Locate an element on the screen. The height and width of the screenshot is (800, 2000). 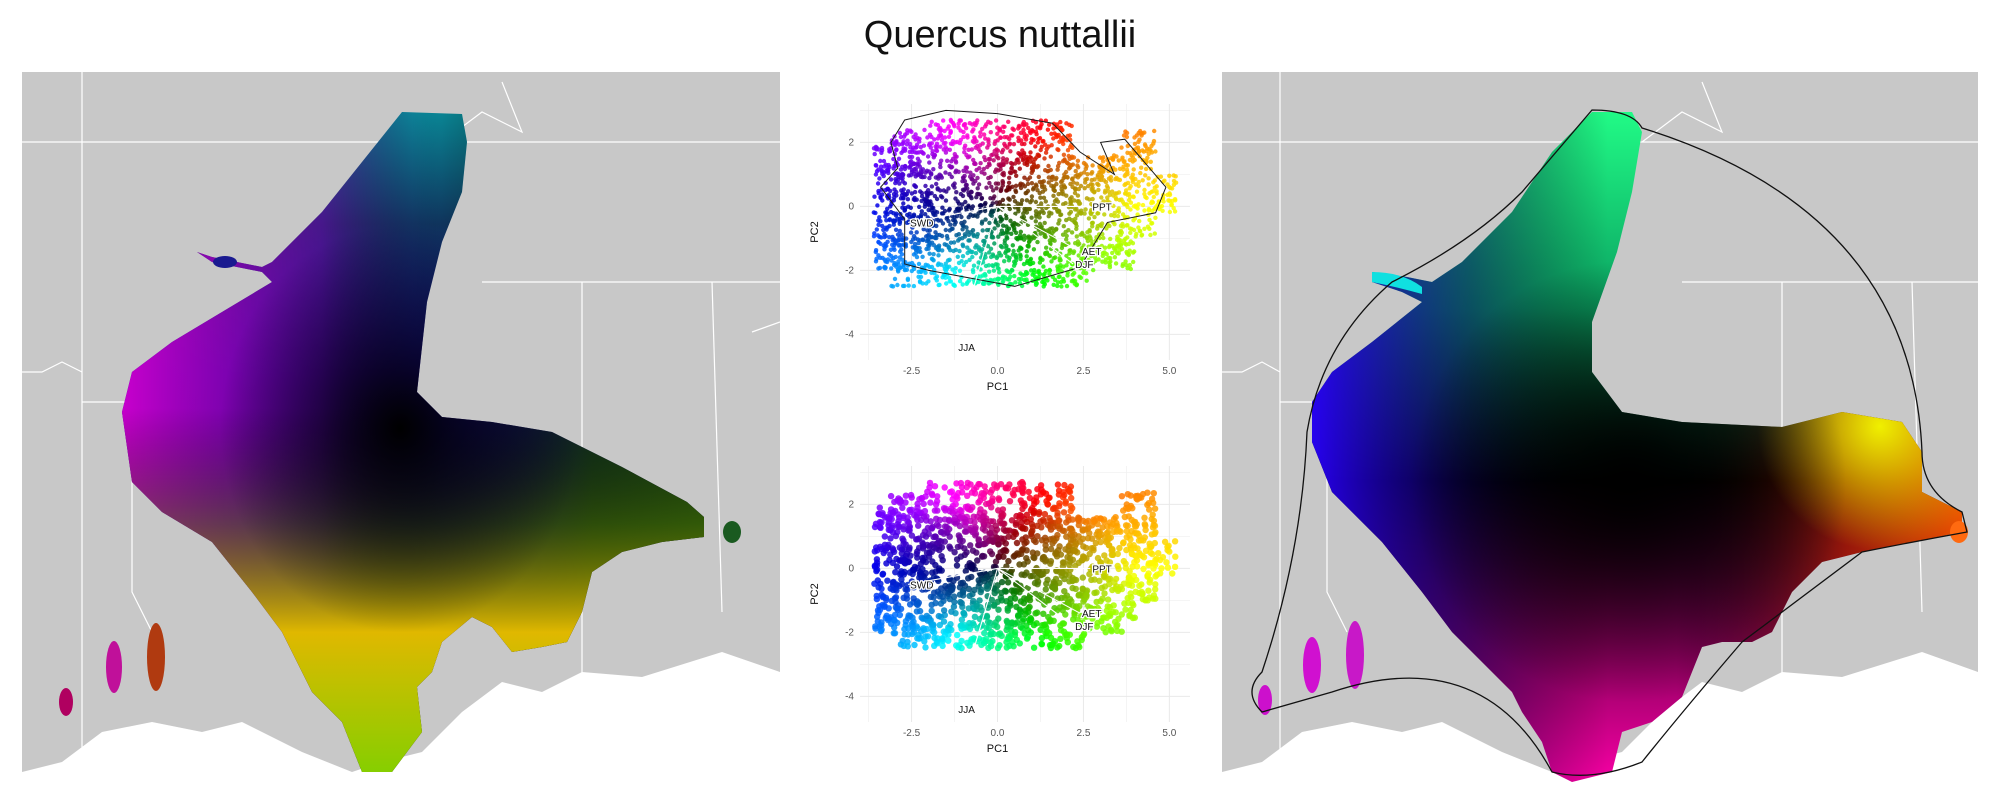
pca-top-svg: PPT SWD AET DJF JJA -2.5 0.0 2.5 5.0 2 0 -2 -4 PC1 PC2 is located at coordinates (999, 248).